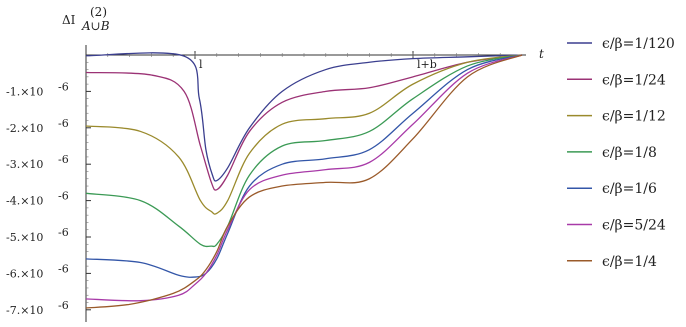  I want to click on legend-label-0: ϵ/β=1/120, so click(638, 44).